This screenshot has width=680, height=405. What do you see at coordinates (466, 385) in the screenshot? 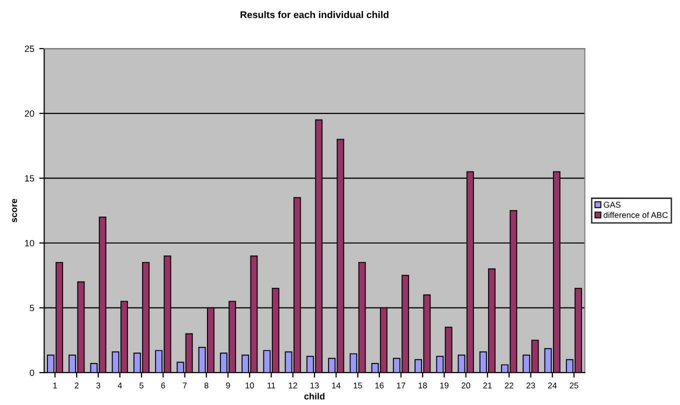
I see `x-tick-label: 20` at bounding box center [466, 385].